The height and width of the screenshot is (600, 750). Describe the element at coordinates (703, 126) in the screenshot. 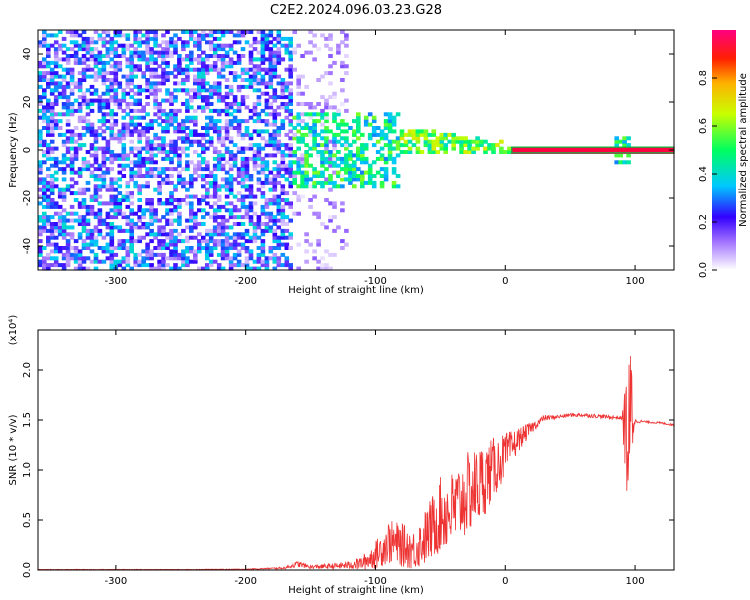

I see `colorbar-tick-label: 0.6` at that location.